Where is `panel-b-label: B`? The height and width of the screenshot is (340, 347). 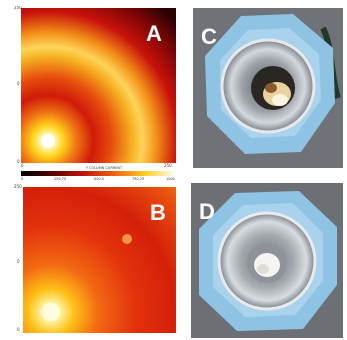 panel-b-label: B is located at coordinates (158, 212).